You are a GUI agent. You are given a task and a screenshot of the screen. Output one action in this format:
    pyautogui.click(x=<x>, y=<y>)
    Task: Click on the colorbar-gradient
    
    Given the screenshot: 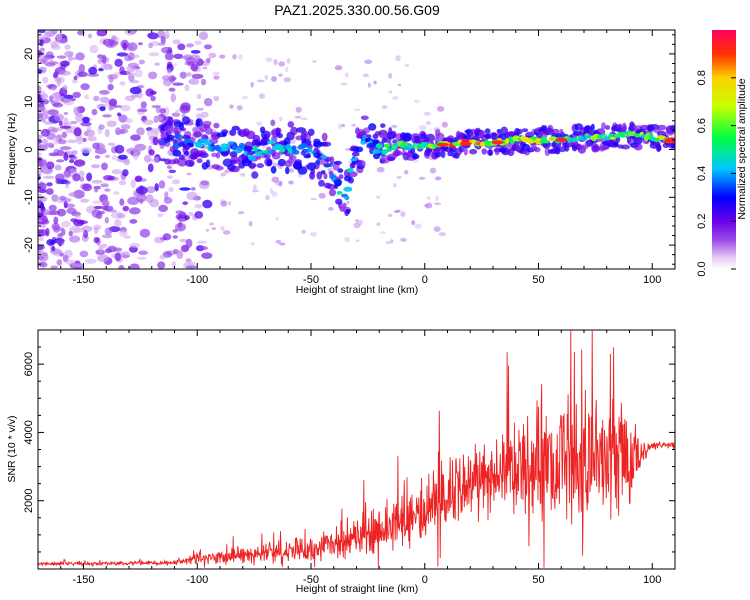 What is the action you would take?
    pyautogui.click(x=724, y=149)
    